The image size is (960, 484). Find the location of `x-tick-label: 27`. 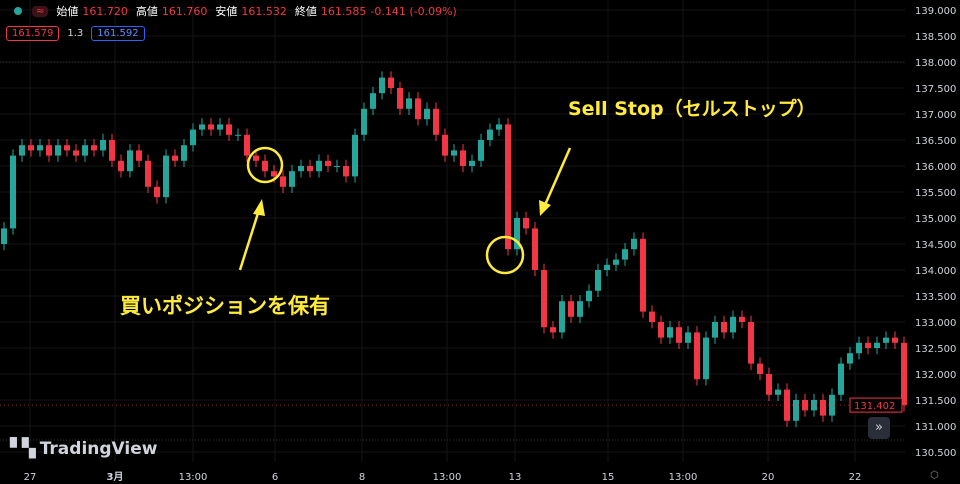

x-tick-label: 27 is located at coordinates (30, 477).